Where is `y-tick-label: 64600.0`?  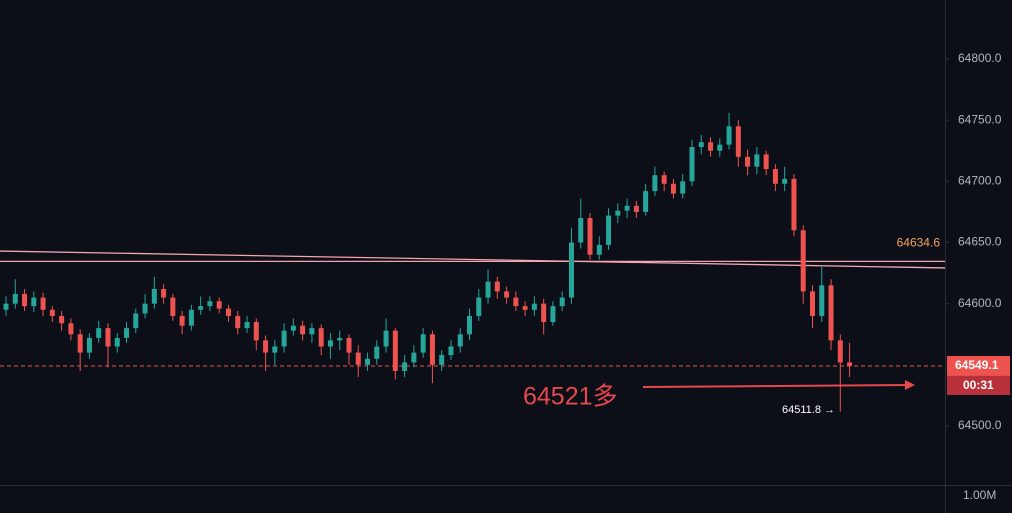 y-tick-label: 64600.0 is located at coordinates (980, 303).